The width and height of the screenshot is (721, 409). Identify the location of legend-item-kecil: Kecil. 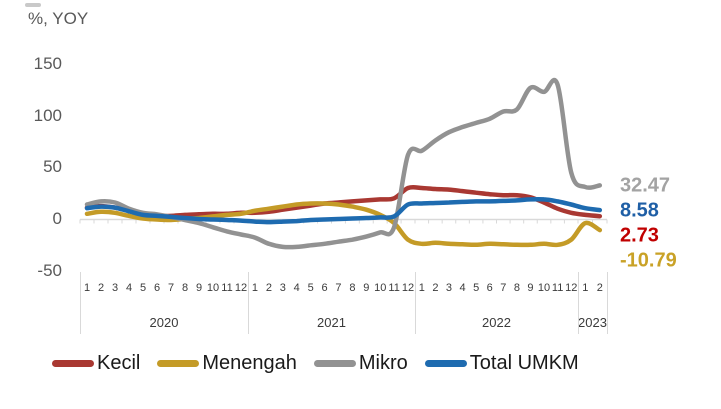
(96, 363).